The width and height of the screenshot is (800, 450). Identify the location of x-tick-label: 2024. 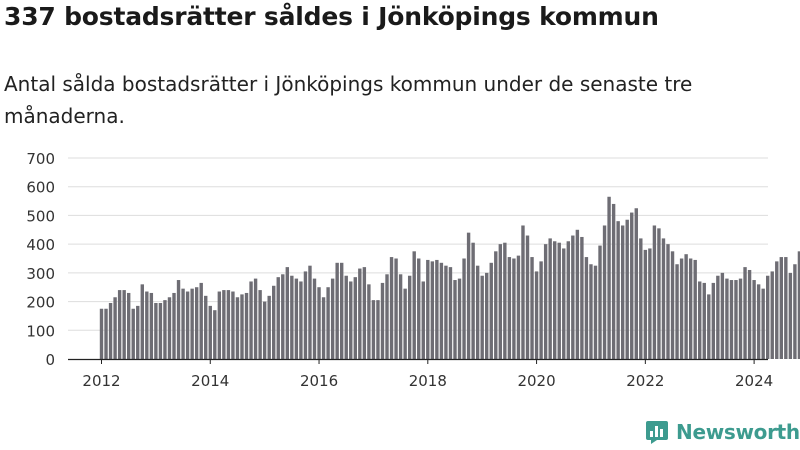
(754, 381).